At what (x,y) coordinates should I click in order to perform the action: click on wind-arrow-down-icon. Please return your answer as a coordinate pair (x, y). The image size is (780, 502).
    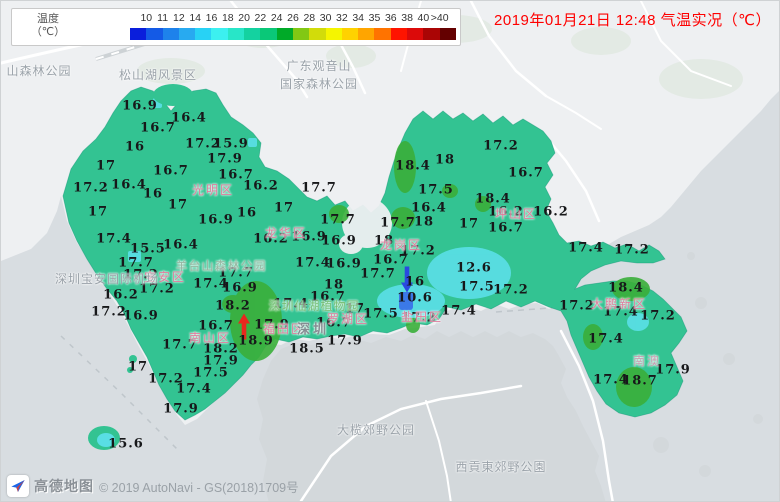
    Looking at the image, I should click on (407, 282).